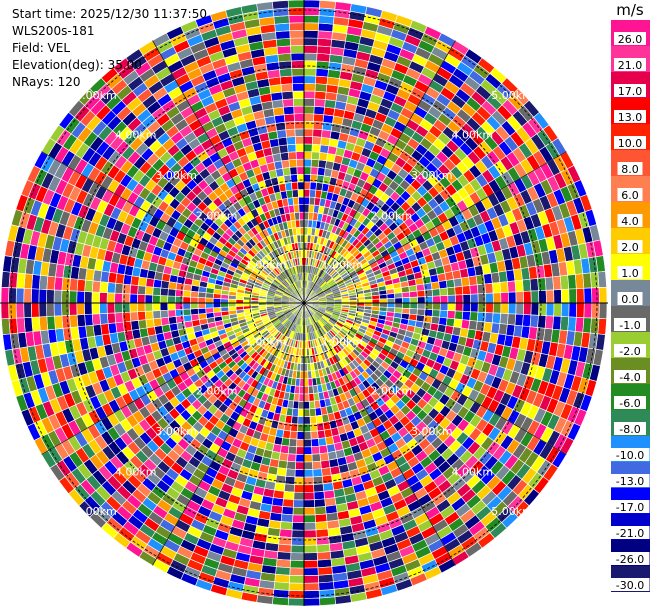 The image size is (650, 610). I want to click on colorbar-tick-label: -10.0, so click(630, 455).